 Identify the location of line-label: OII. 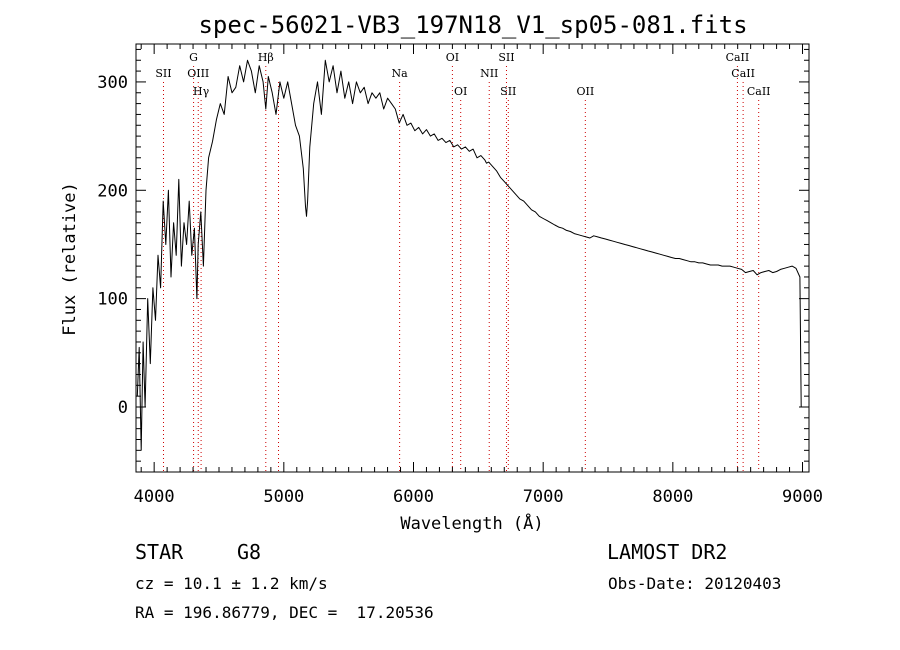
(585, 91).